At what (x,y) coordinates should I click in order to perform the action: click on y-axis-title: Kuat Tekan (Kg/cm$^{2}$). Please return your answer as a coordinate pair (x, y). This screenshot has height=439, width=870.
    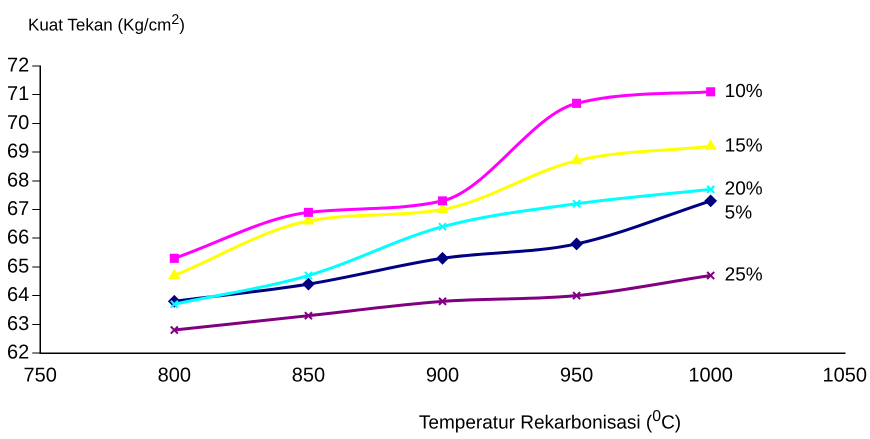
    Looking at the image, I should click on (106, 24).